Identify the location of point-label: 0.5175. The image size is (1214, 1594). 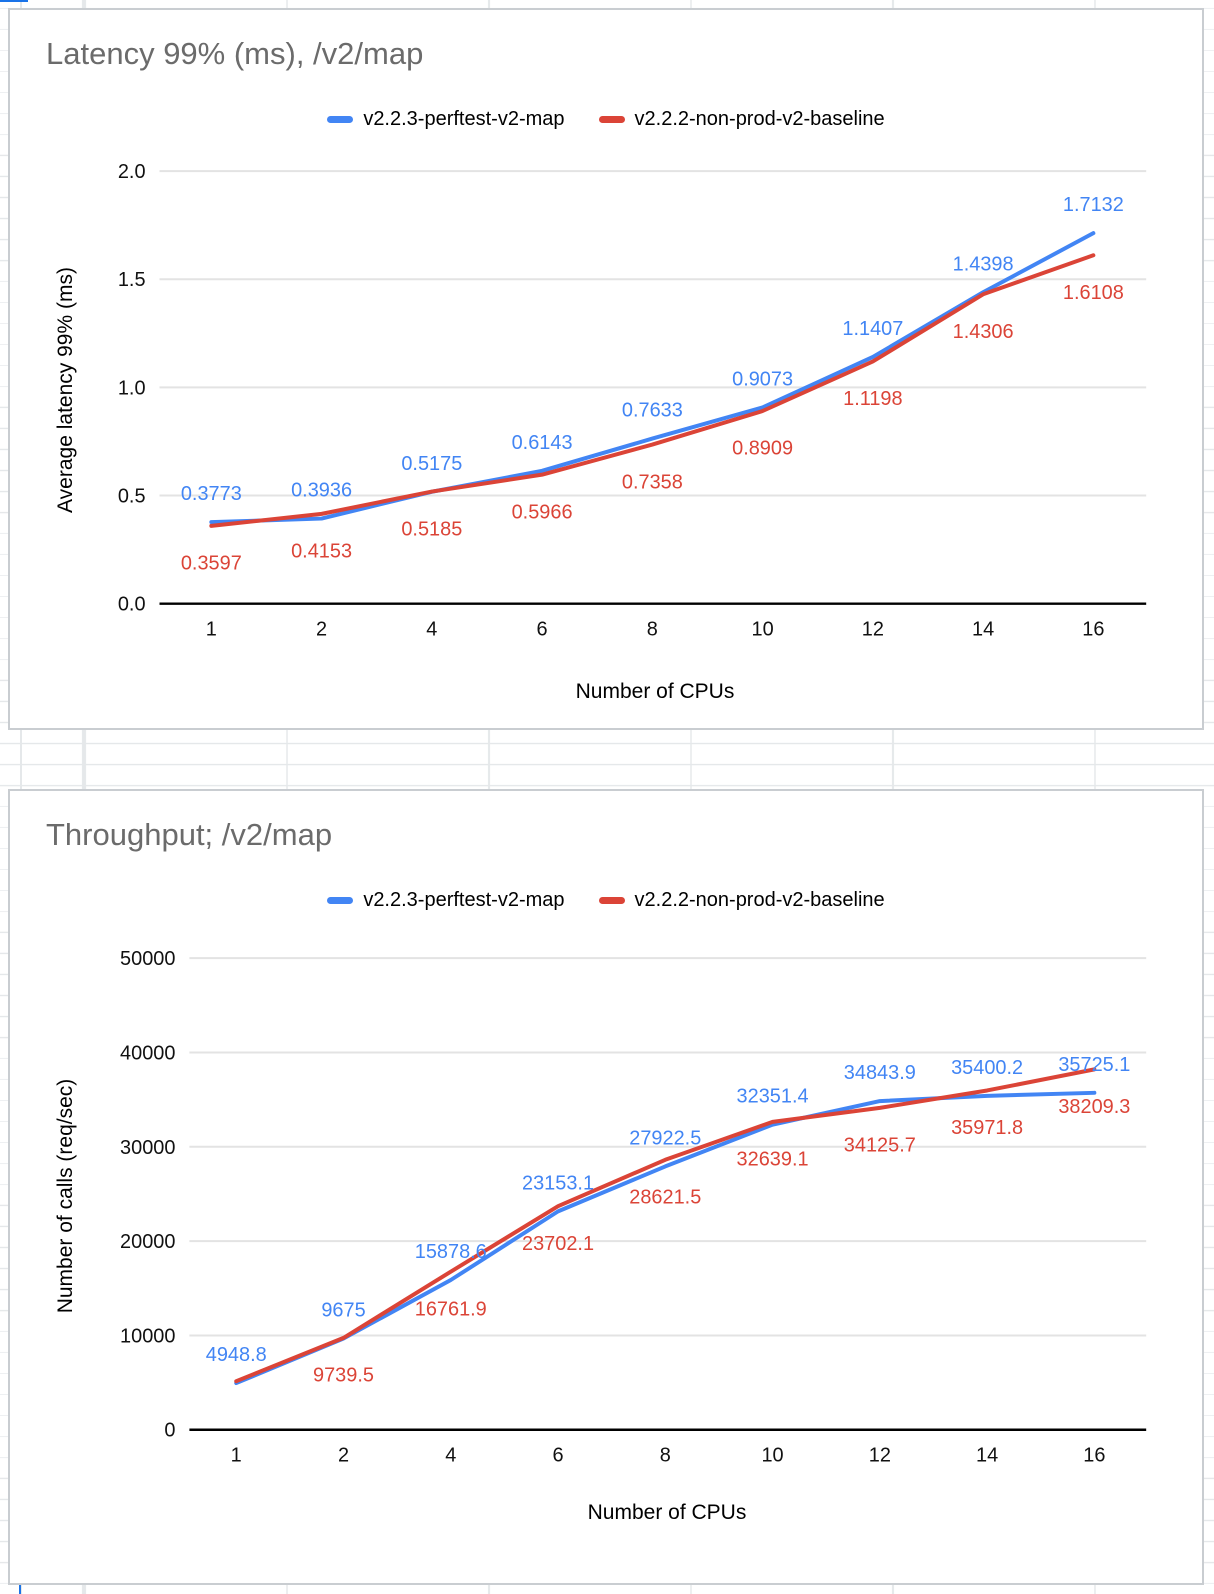
(431, 464).